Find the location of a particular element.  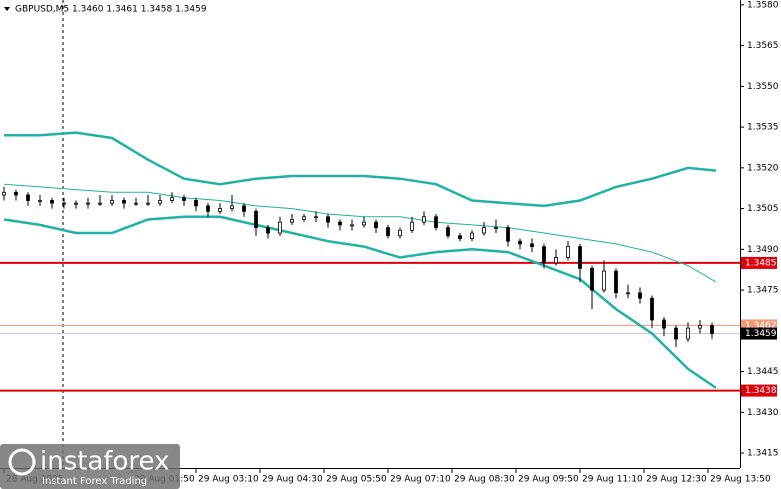

y-tick-label: 1.3550 is located at coordinates (763, 87).